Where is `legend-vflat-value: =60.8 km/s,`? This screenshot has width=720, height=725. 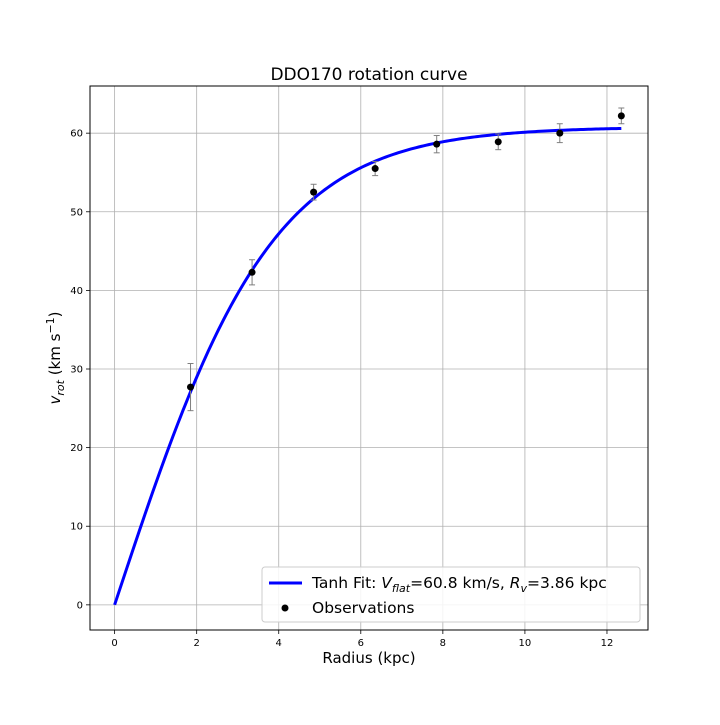
legend-vflat-value: =60.8 km/s, is located at coordinates (460, 583).